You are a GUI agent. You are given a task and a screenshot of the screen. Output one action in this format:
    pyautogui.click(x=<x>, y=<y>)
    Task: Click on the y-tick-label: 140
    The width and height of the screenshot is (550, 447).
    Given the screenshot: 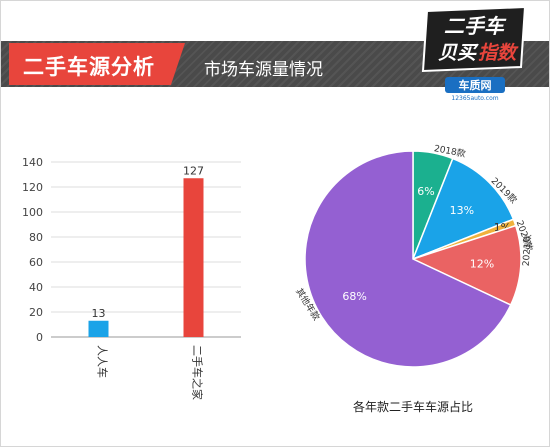 What is the action you would take?
    pyautogui.click(x=32, y=162)
    